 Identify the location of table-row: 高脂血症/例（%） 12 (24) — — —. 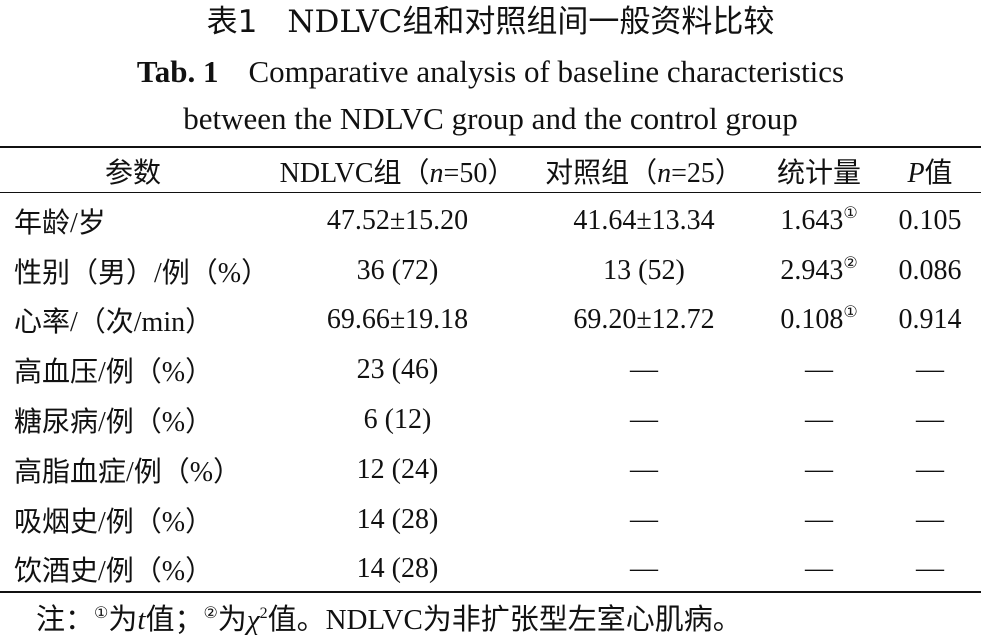
(490, 470).